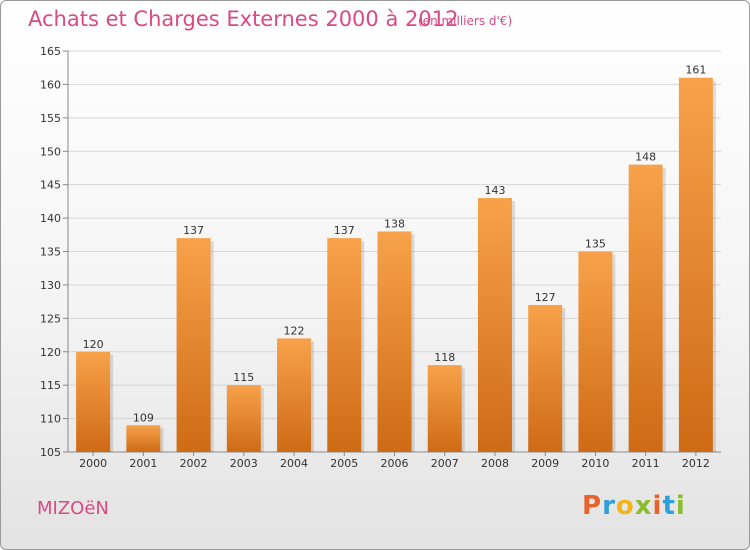  I want to click on data-label: 122, so click(294, 330).